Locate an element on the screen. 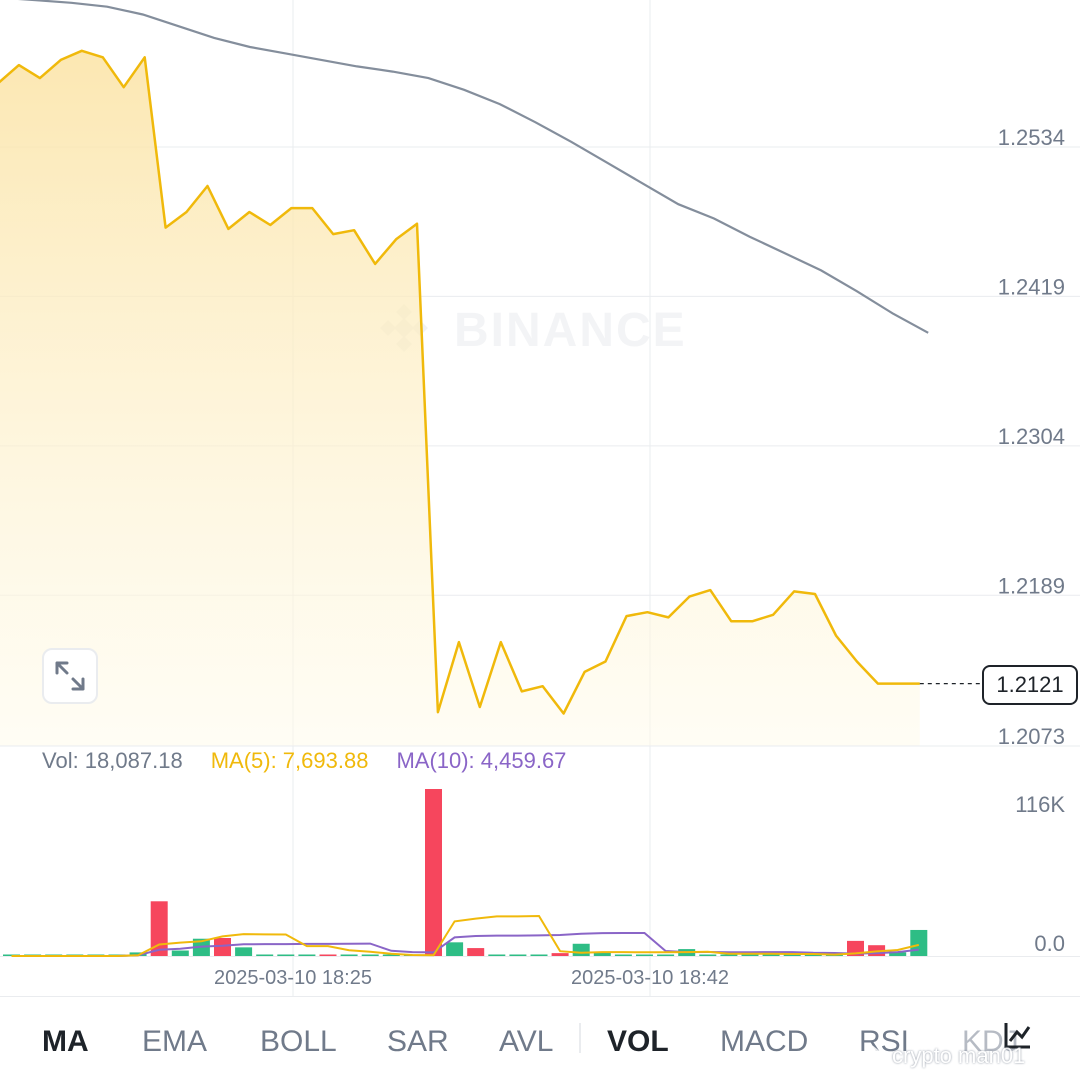 The image size is (1080, 1081). diamond-logo-icon is located at coordinates (873, 1056).